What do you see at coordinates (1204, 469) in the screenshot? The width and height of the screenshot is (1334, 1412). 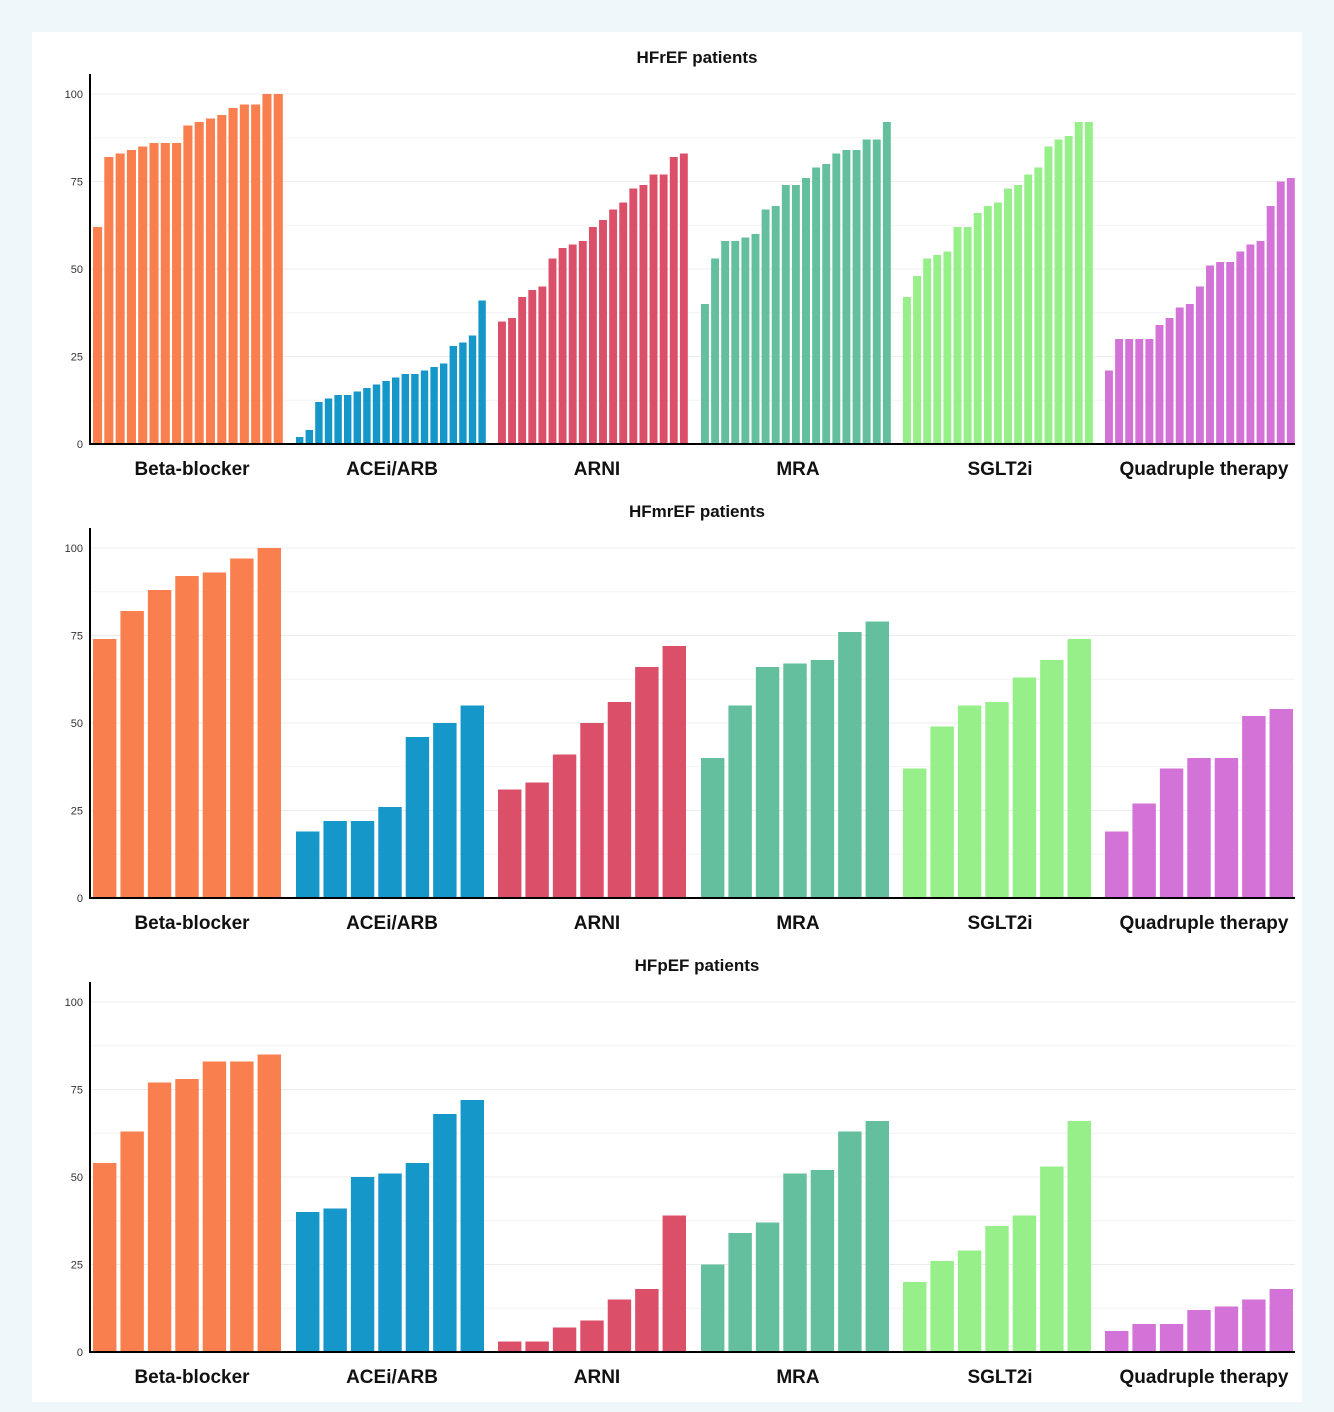 I see `x-category-label: Quadruple therapy` at bounding box center [1204, 469].